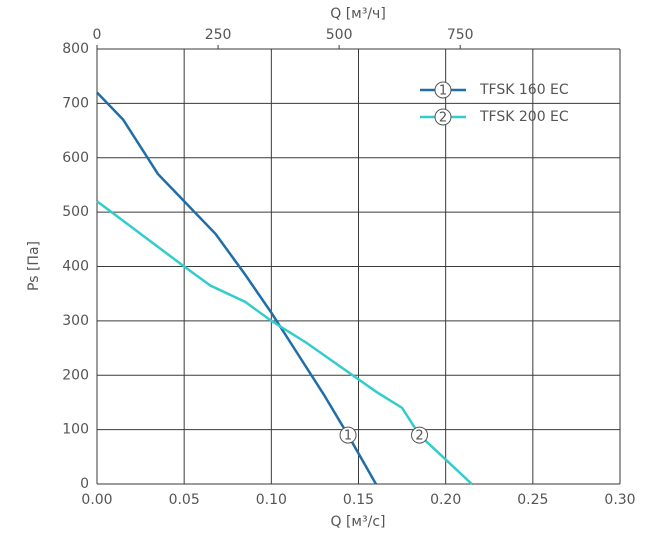 The height and width of the screenshot is (542, 646). Describe the element at coordinates (75, 375) in the screenshot. I see `y-tick-label: 200` at that location.